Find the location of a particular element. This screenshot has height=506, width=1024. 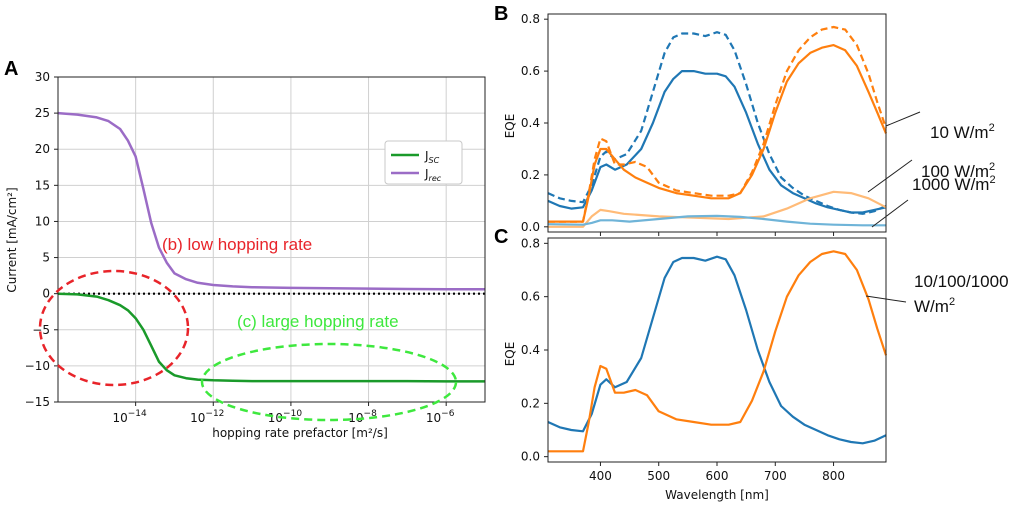

x-tick-label: 10⁻¹⁴ is located at coordinates (129, 417).